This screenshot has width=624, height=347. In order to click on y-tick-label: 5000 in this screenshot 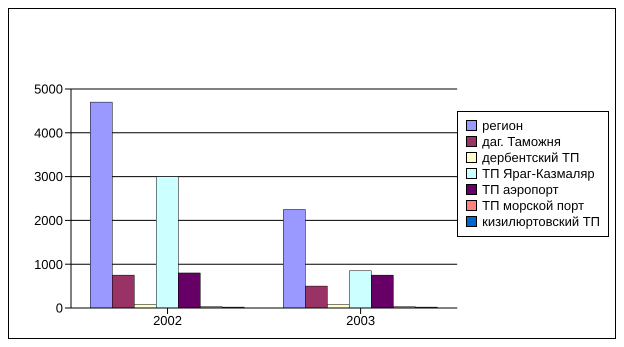, I will do `click(48, 89)`.